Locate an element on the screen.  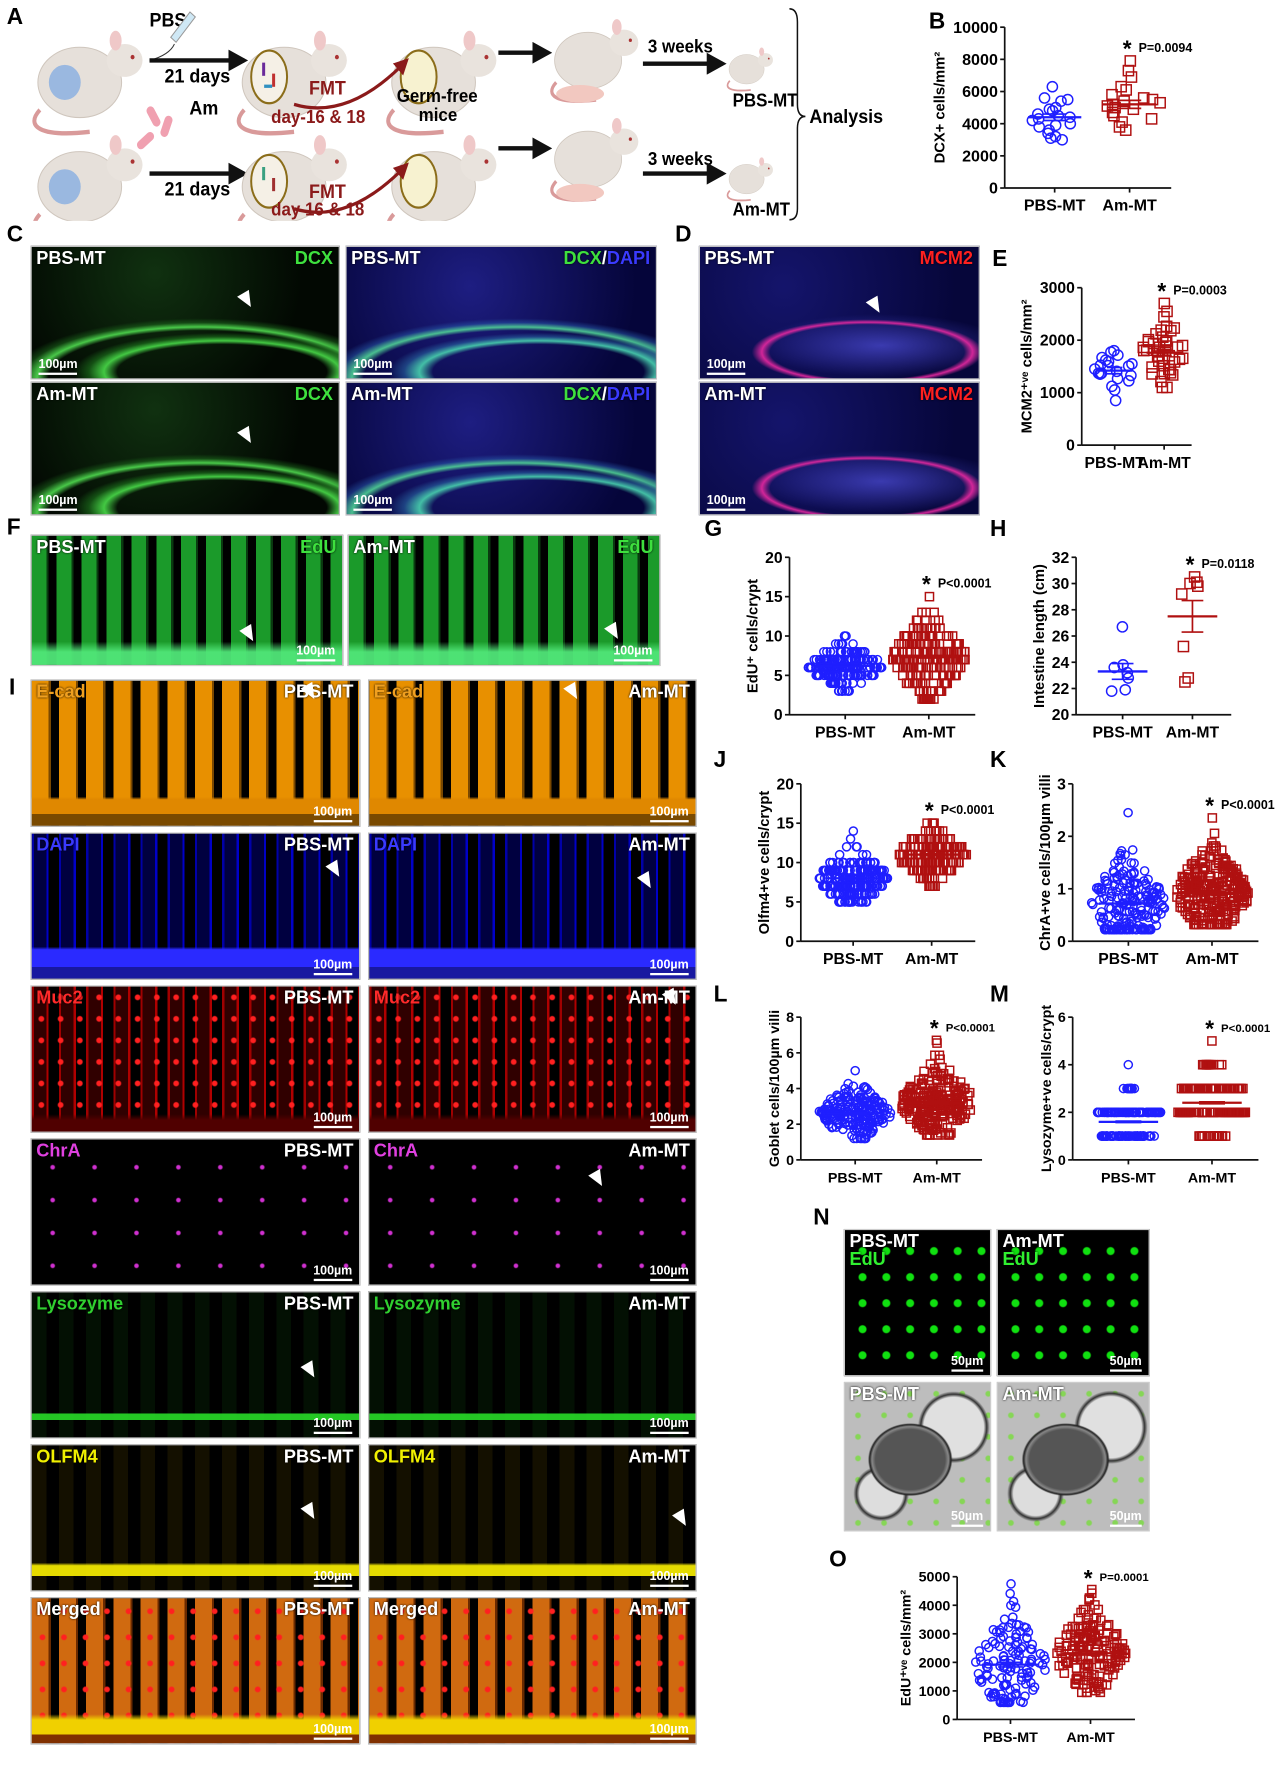
micrograph-i5: PBS-MT Muc2 100µm is located at coordinates (195, 1059).